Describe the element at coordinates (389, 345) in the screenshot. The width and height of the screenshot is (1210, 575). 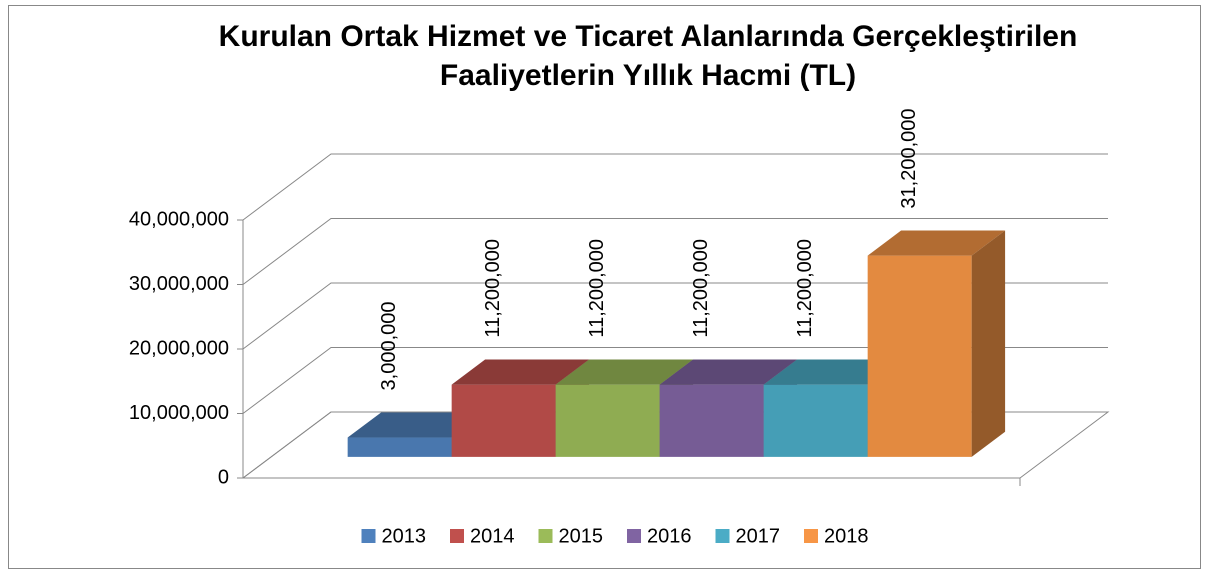
I see `data-label: 3,000,000` at that location.